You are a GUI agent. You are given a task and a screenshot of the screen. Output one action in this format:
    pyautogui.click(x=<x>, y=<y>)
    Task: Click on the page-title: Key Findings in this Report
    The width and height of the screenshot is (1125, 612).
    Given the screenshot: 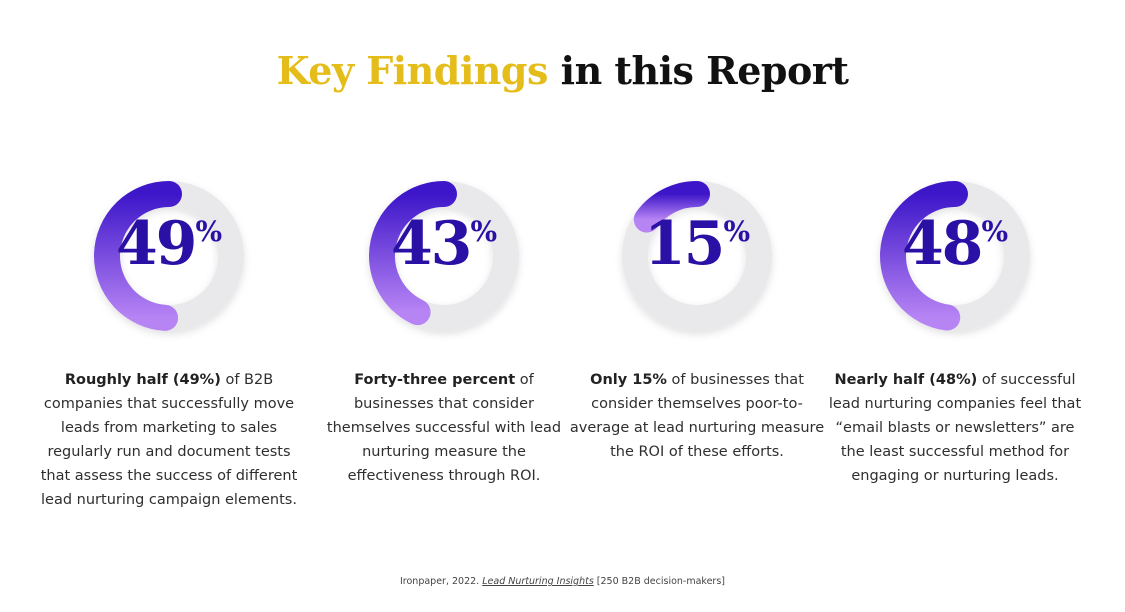 What is the action you would take?
    pyautogui.click(x=562, y=70)
    